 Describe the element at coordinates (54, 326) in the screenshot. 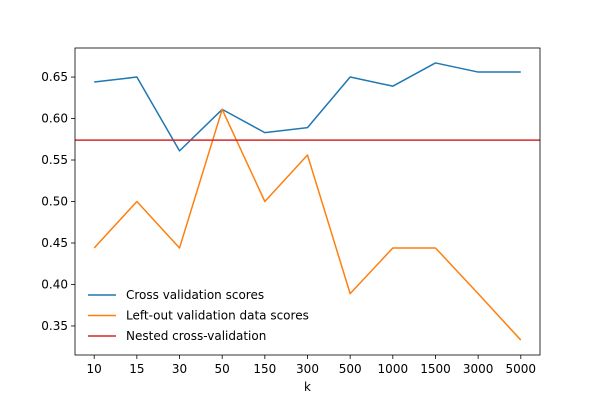

I see `y-tick-label: 0.35` at that location.